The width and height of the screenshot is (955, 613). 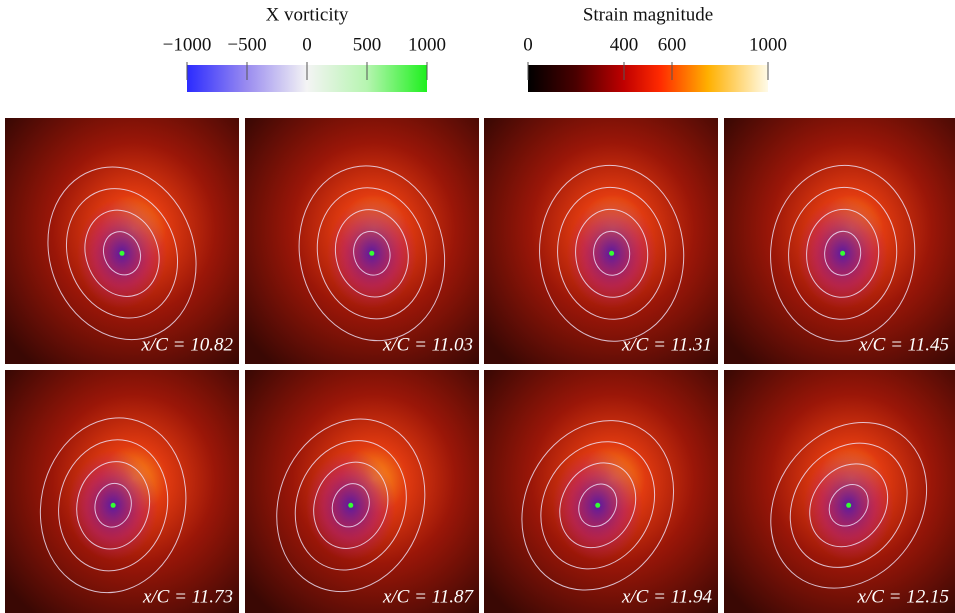 I want to click on panel-label: x/C = 11.87, so click(x=428, y=596).